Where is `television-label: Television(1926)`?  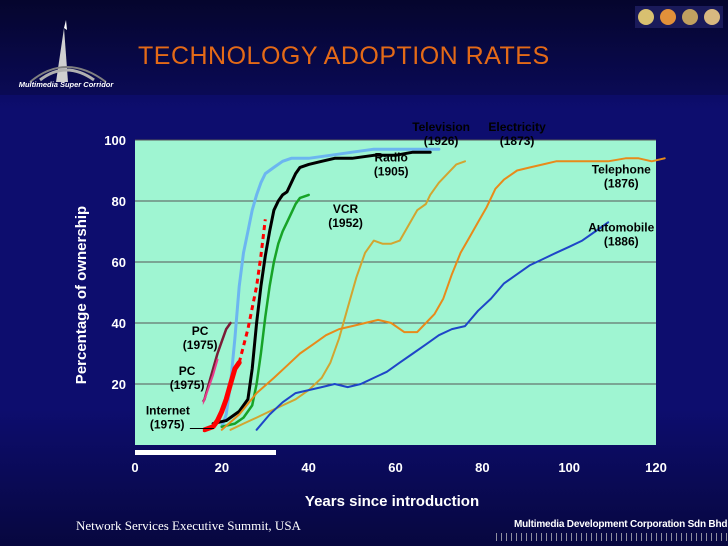
television-label: Television(1926) is located at coordinates (441, 134).